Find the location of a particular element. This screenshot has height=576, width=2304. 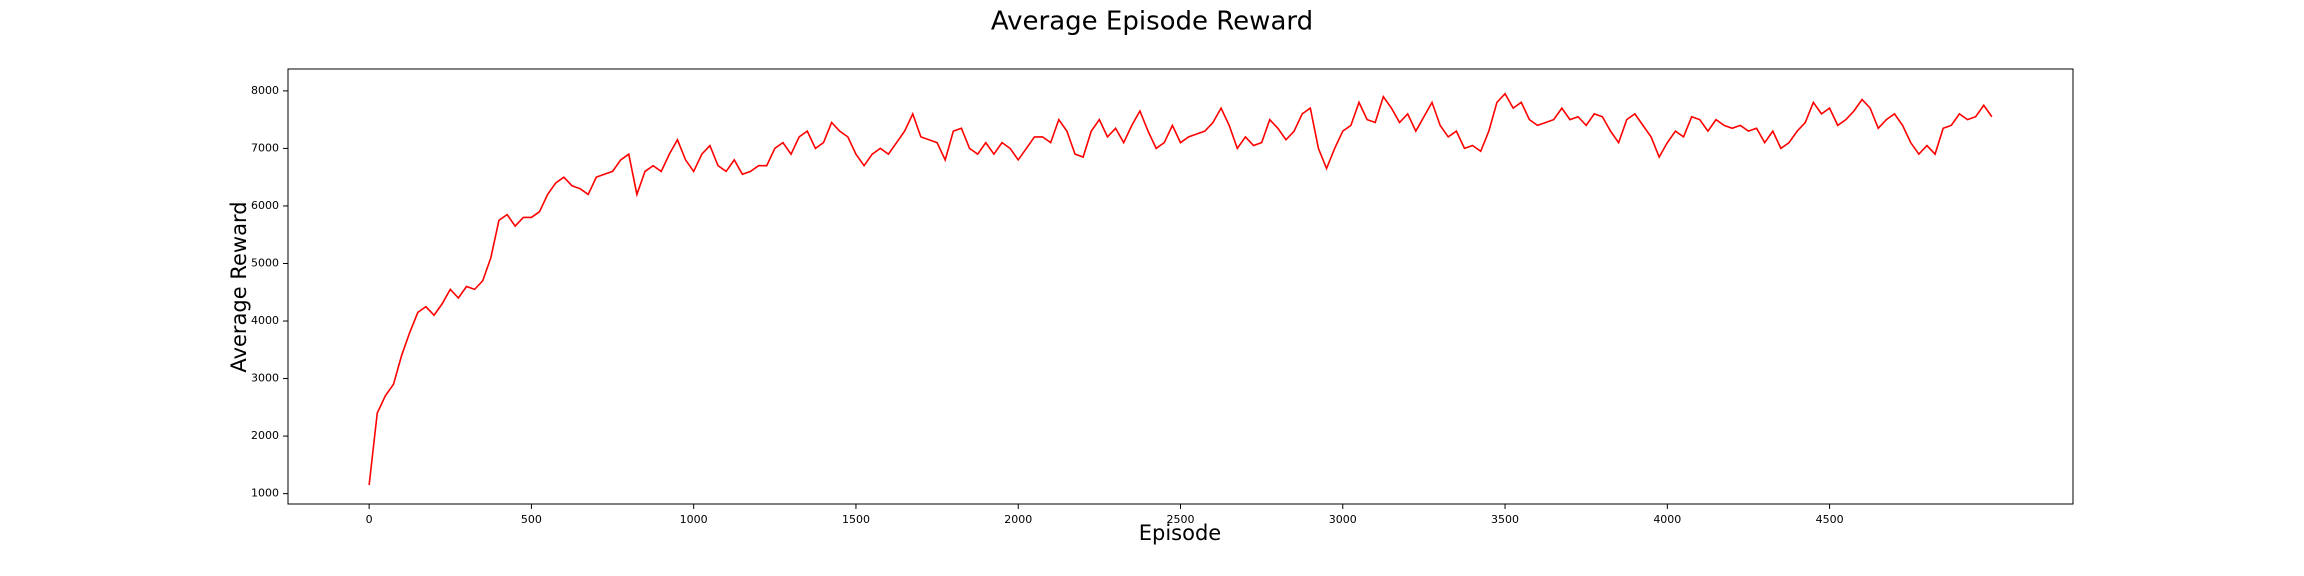

x-tick-label: 0 is located at coordinates (369, 519).